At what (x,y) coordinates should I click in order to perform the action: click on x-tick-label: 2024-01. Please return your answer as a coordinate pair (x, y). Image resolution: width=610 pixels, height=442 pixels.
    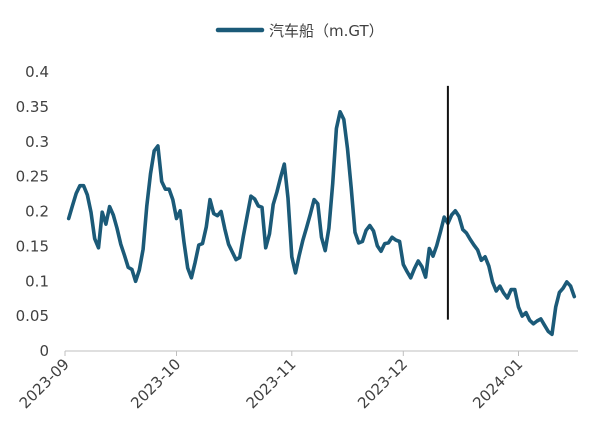
    Looking at the image, I should click on (497, 383).